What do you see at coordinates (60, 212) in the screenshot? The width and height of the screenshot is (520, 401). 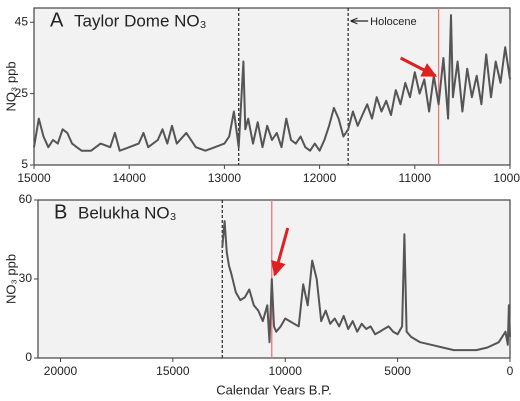 I see `panel-label: B` at bounding box center [60, 212].